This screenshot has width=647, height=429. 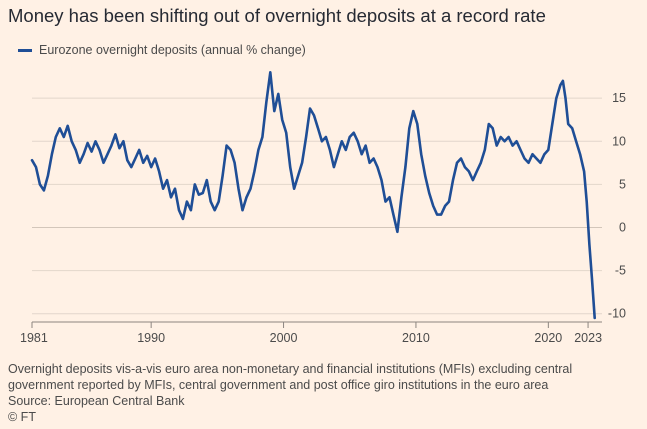 I want to click on ft-credit: © FT, so click(x=22, y=417).